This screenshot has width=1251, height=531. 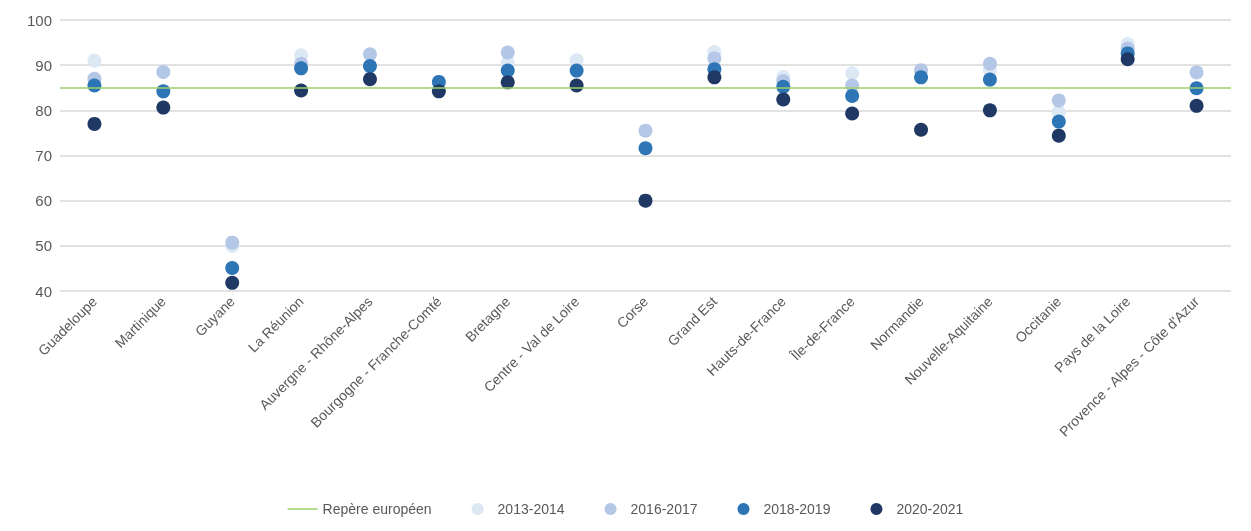 What do you see at coordinates (39, 20) in the screenshot?
I see `y-tick-label: 100` at bounding box center [39, 20].